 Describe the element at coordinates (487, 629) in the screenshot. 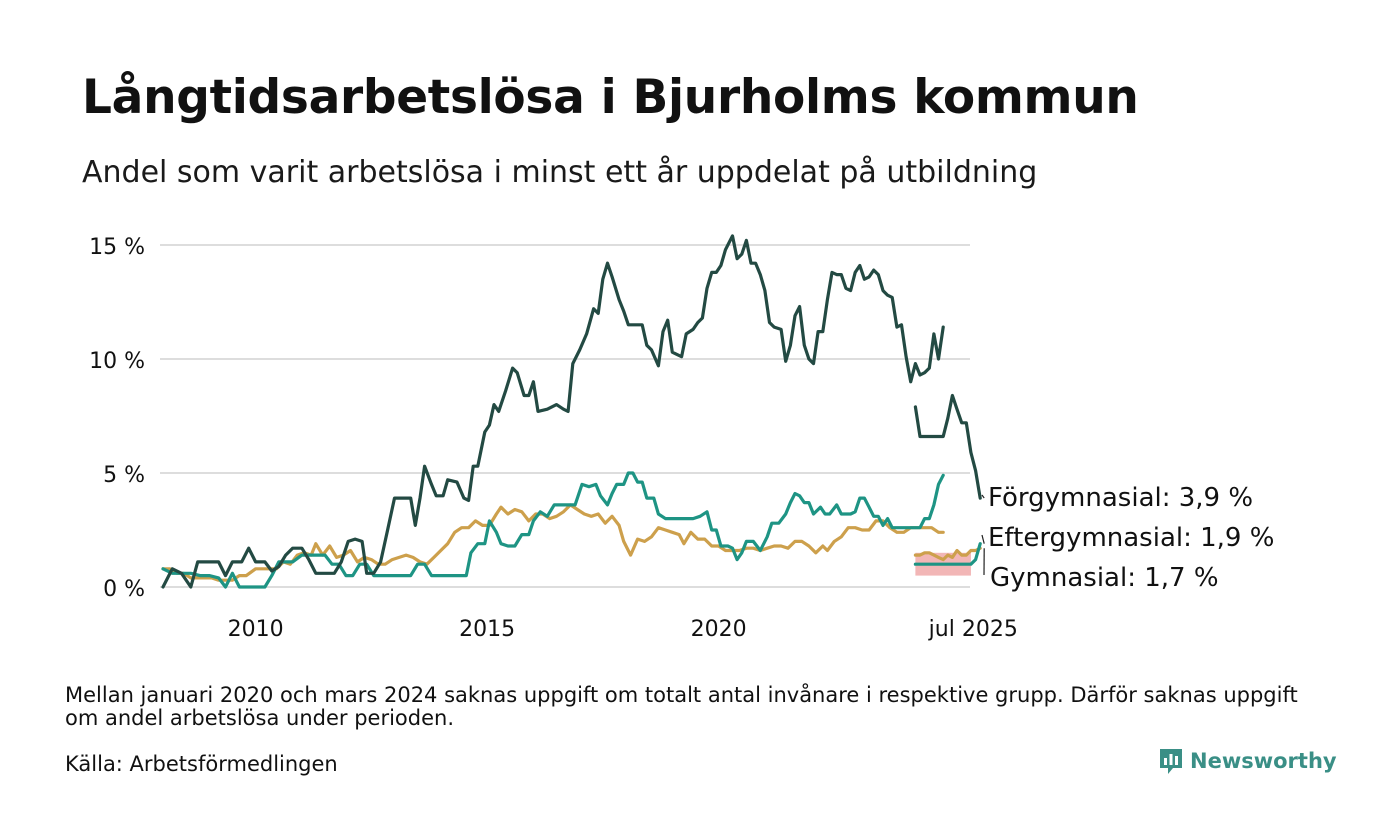

I see `x-tick-label: 2015` at that location.